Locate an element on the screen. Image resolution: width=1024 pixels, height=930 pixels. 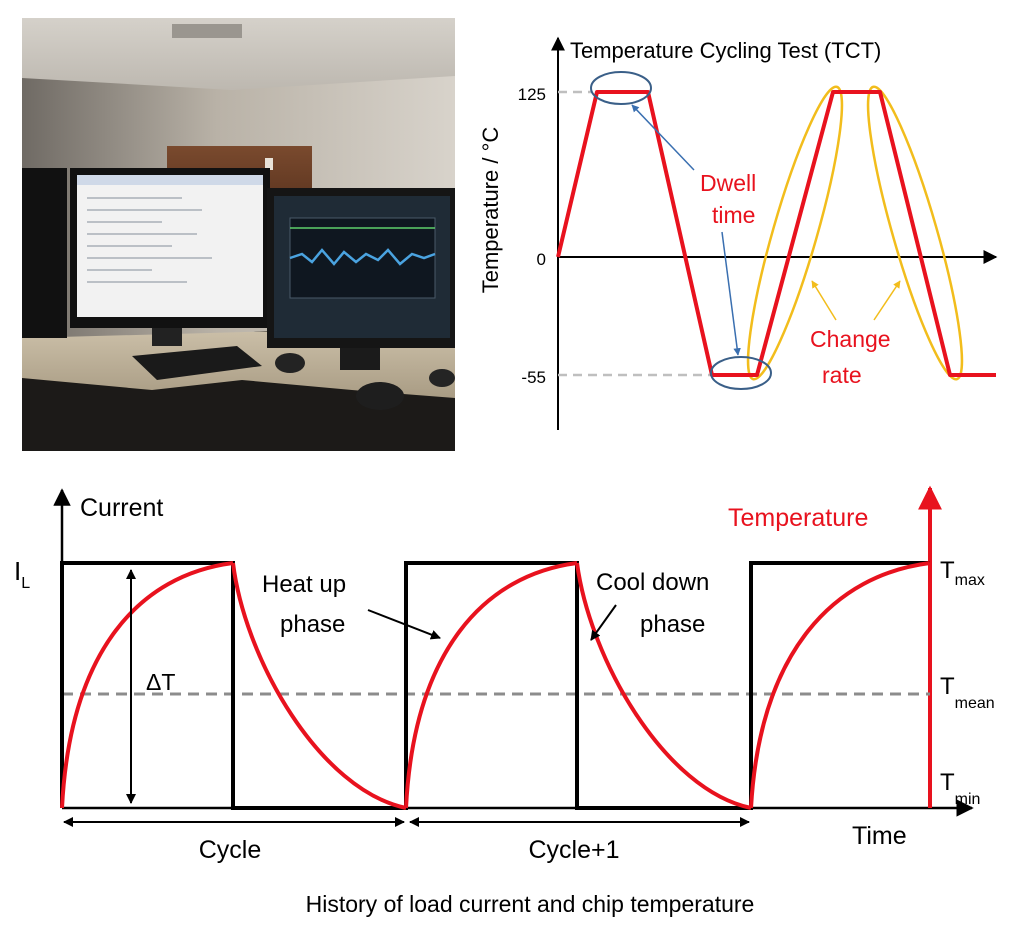
dwell-arrow-bottom is located at coordinates (731, 293).